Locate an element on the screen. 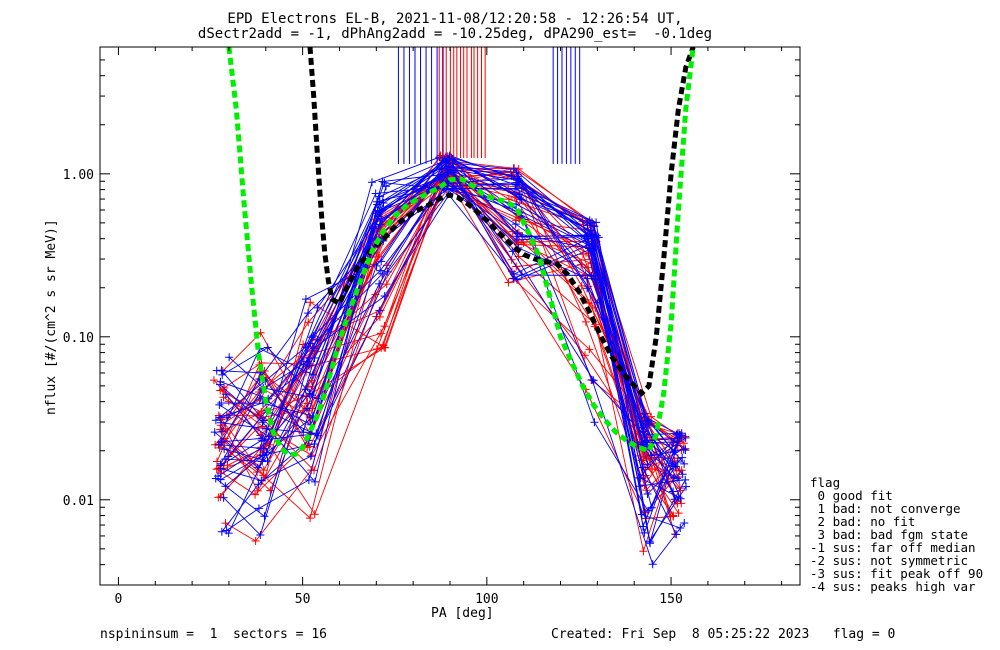 The image size is (1000, 650). y-tick-label: 0.10 is located at coordinates (78, 338).